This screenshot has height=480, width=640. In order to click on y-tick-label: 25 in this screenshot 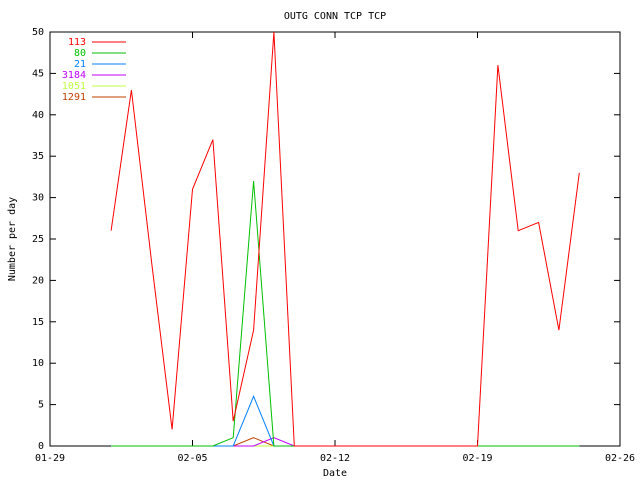, I will do `click(38, 239)`.